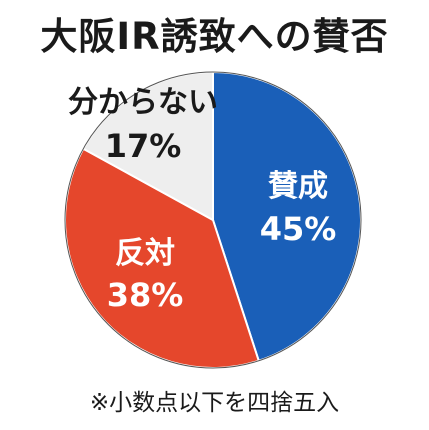  What do you see at coordinates (298, 186) in the screenshot?
I see `slice-yes-label: 賛成` at bounding box center [298, 186].